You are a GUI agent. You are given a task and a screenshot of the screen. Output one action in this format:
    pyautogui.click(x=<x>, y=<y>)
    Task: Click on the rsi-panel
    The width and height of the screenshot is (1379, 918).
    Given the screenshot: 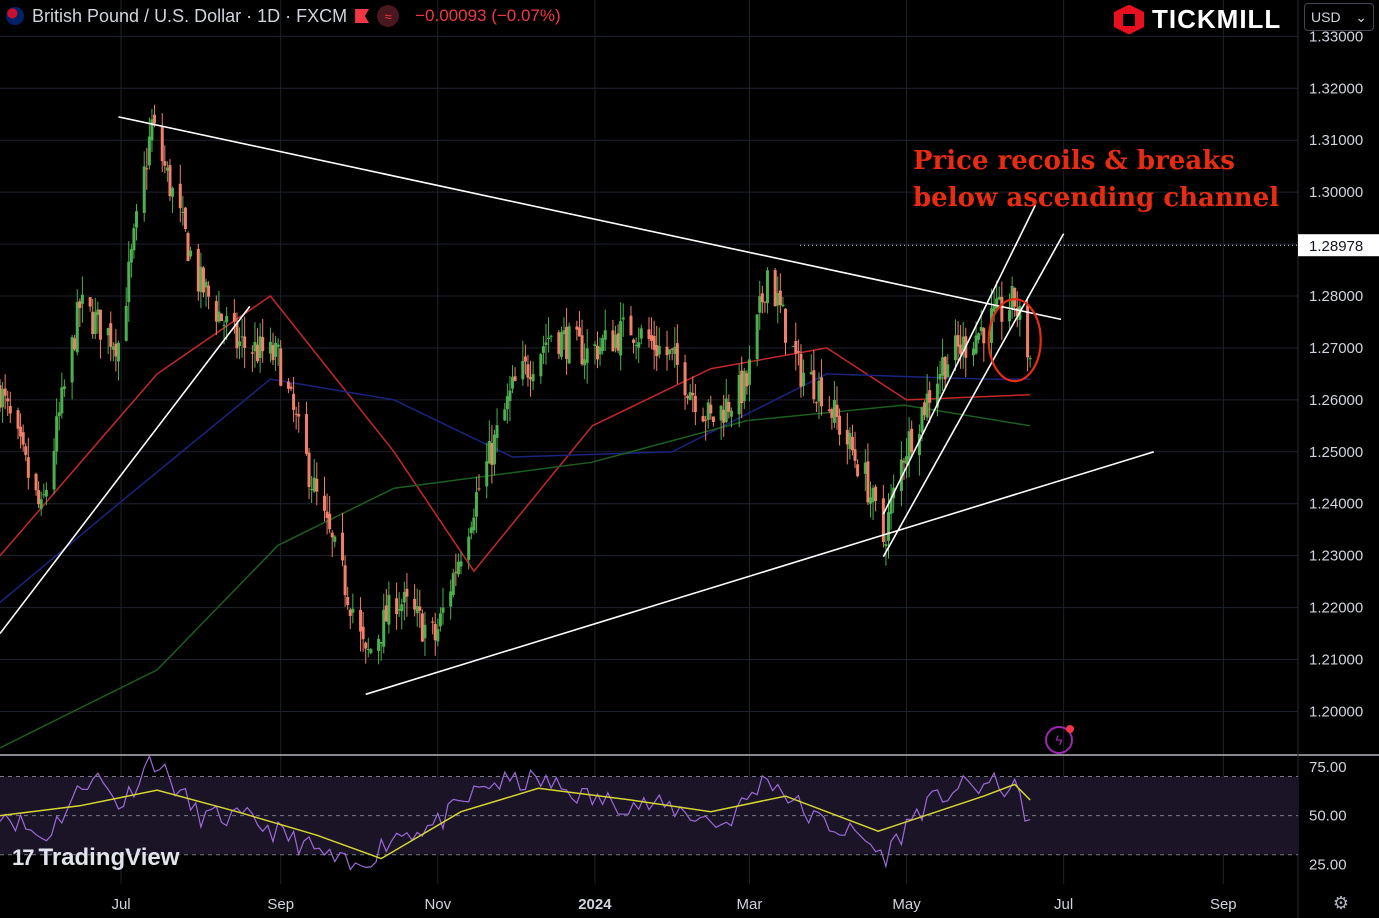 What is the action you would take?
    pyautogui.click(x=649, y=812)
    